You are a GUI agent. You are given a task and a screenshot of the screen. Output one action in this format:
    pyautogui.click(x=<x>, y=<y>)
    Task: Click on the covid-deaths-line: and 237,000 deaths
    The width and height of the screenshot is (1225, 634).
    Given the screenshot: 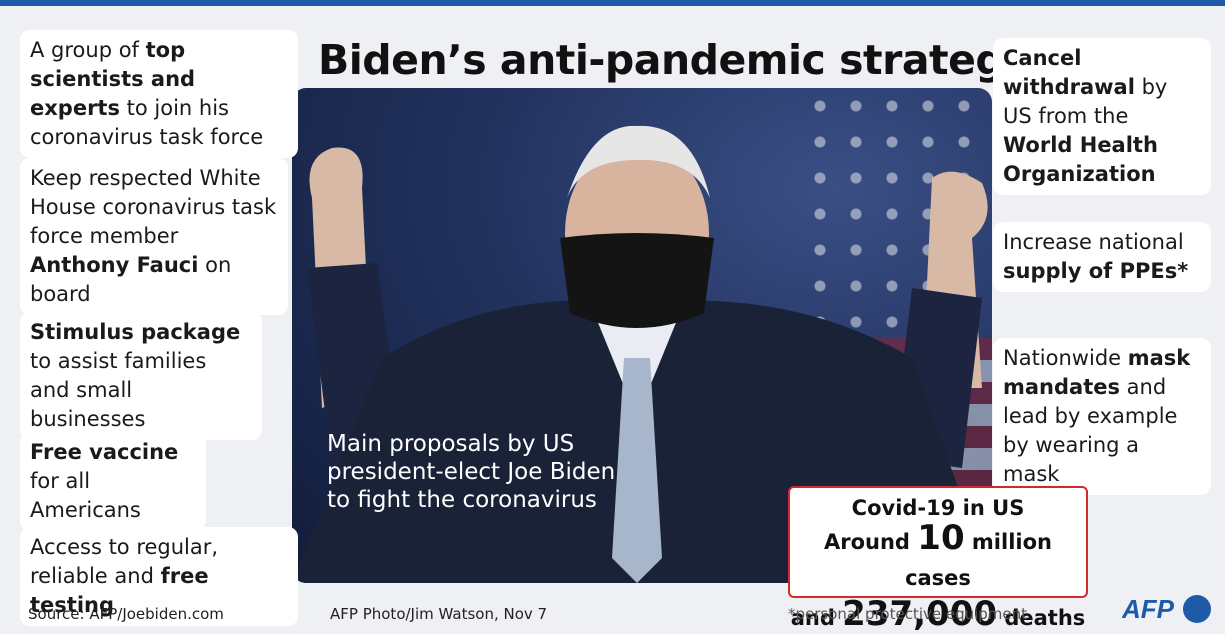 What is the action you would take?
    pyautogui.click(x=938, y=614)
    